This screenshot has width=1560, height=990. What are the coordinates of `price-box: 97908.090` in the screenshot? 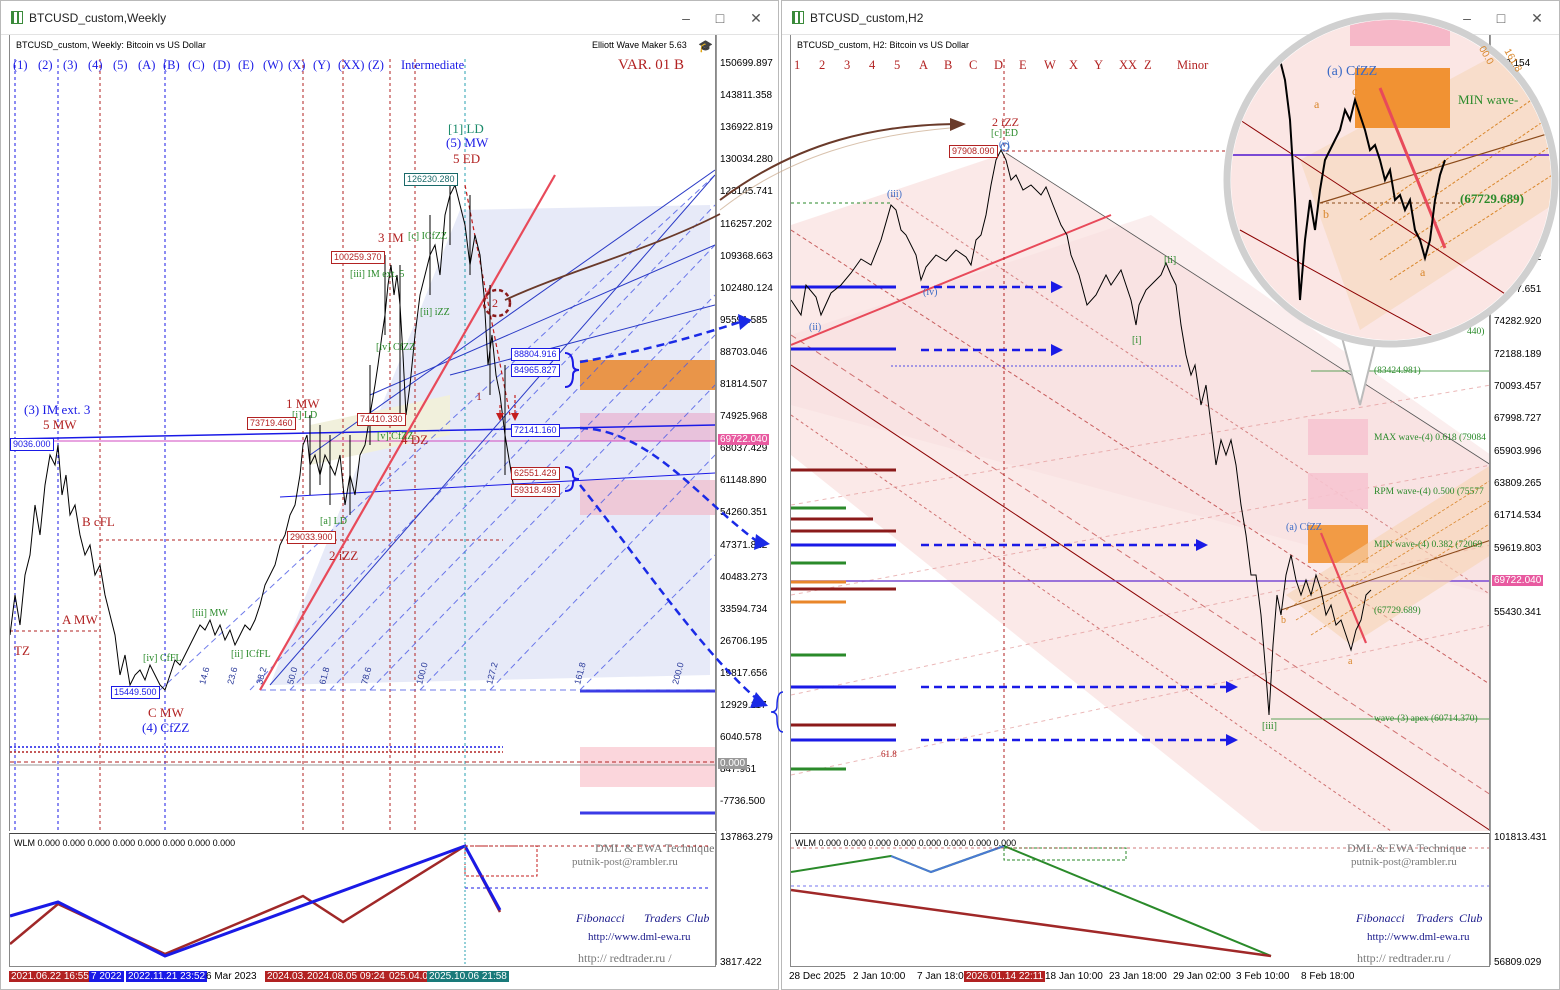 It's located at (973, 151).